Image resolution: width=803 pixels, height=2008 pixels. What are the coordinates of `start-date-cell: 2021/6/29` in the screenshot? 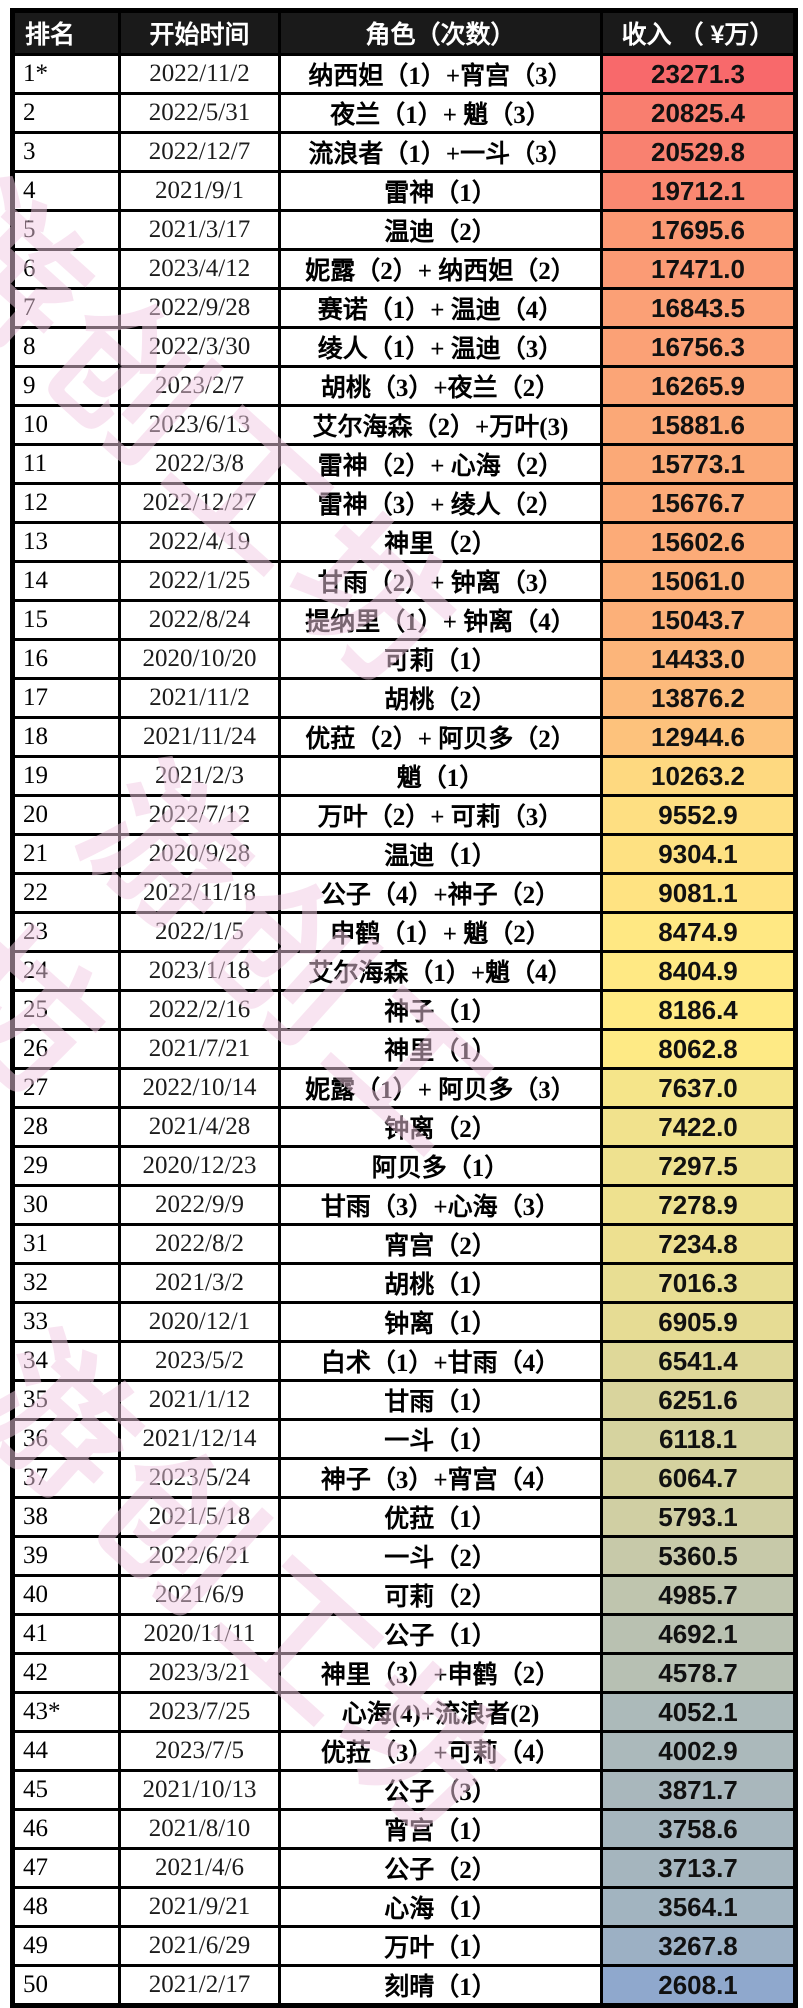 It's located at (199, 1946).